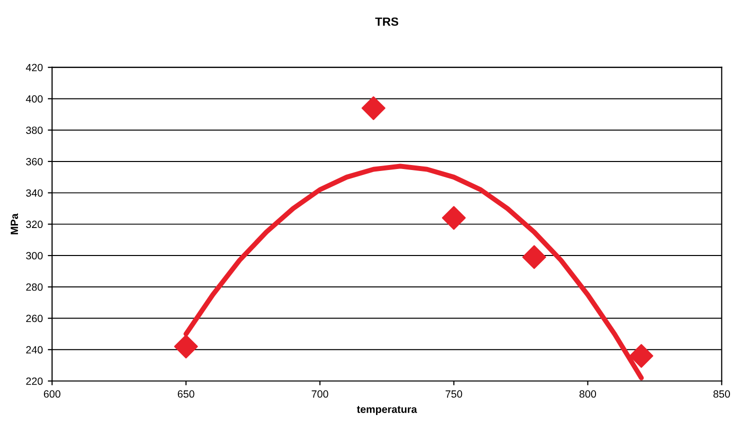 The height and width of the screenshot is (421, 744). I want to click on y-tick-label: 220, so click(34, 381).